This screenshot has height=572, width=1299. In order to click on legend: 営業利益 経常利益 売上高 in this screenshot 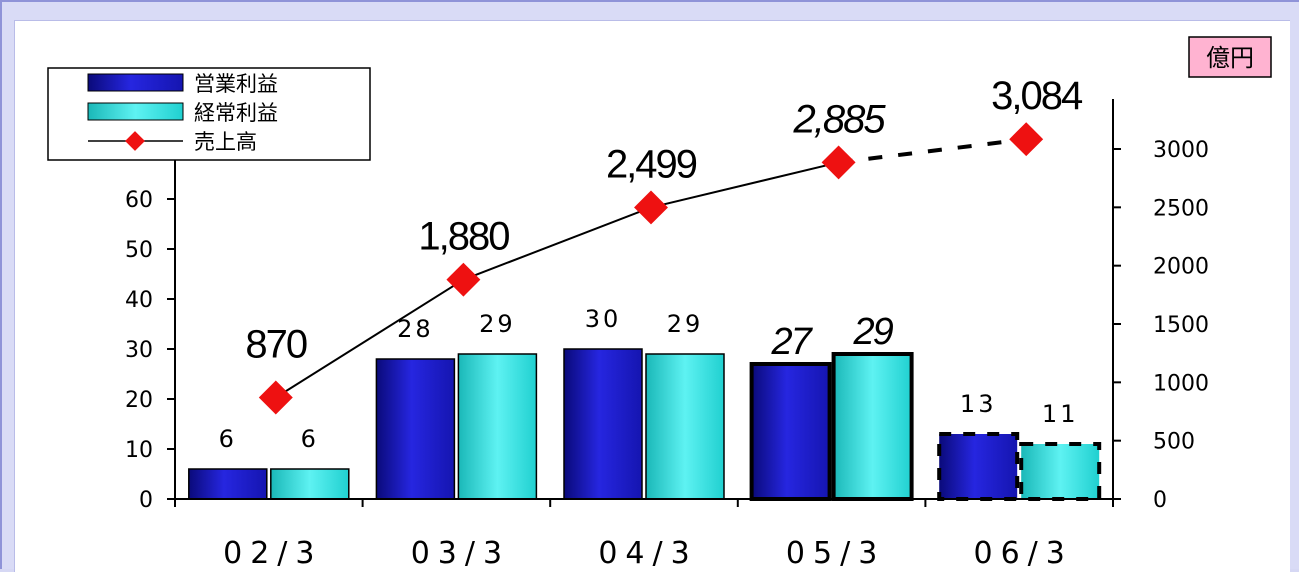, I will do `click(209, 114)`.